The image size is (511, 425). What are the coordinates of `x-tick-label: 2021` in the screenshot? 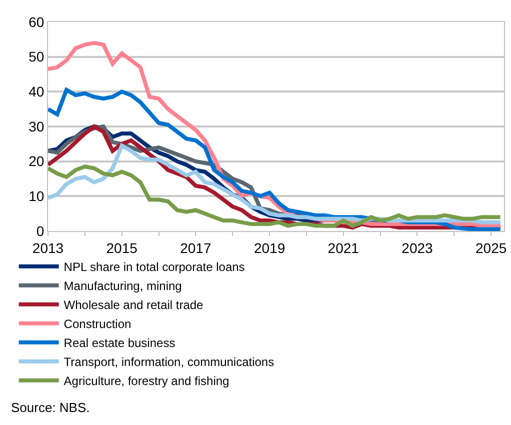 It's located at (344, 248).